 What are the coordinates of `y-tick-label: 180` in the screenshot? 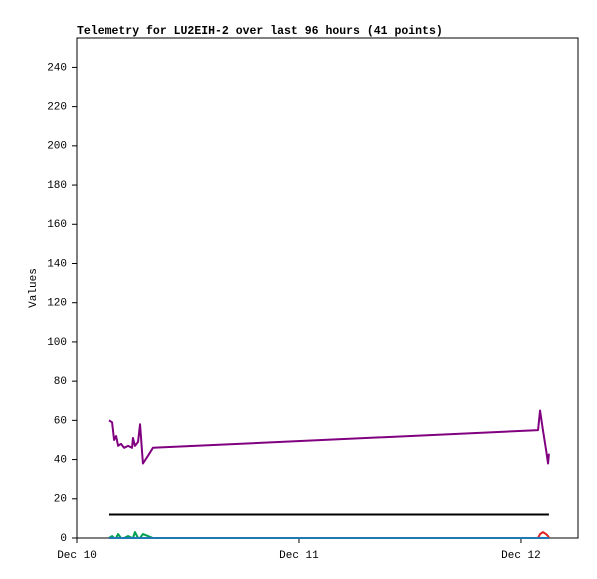 It's located at (57, 186).